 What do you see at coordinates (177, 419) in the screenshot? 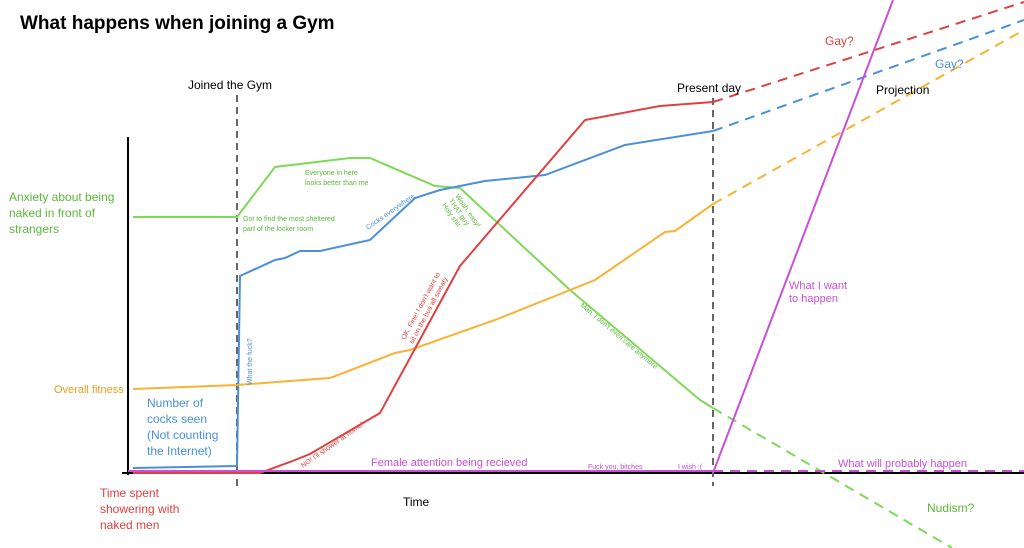
I see `text-line: cocks seen` at bounding box center [177, 419].